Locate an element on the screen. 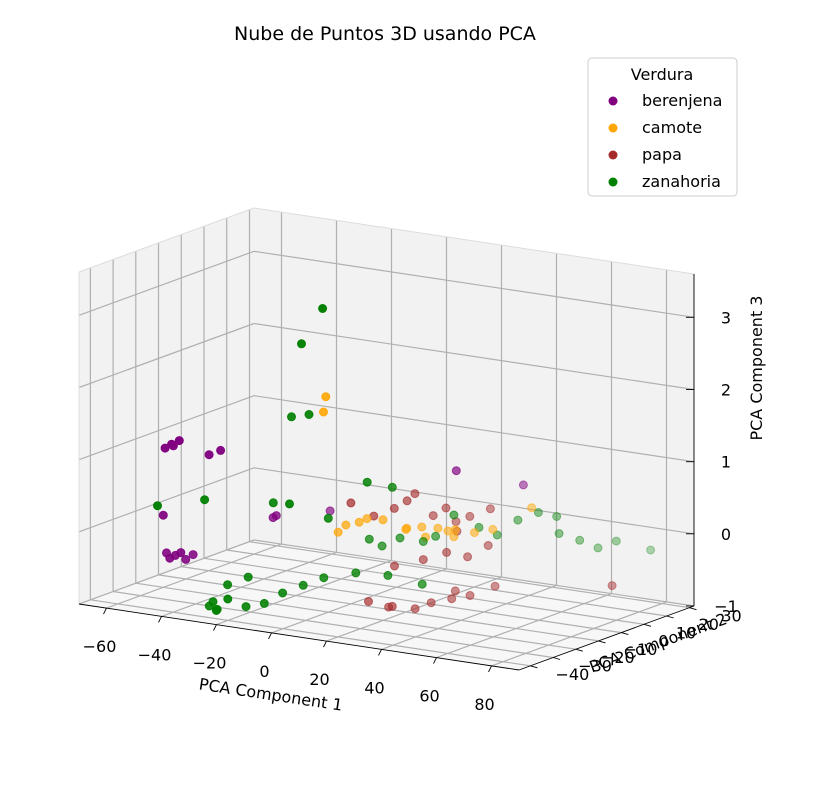 The image size is (839, 791). y-tick-label: −20 is located at coordinates (618, 657).